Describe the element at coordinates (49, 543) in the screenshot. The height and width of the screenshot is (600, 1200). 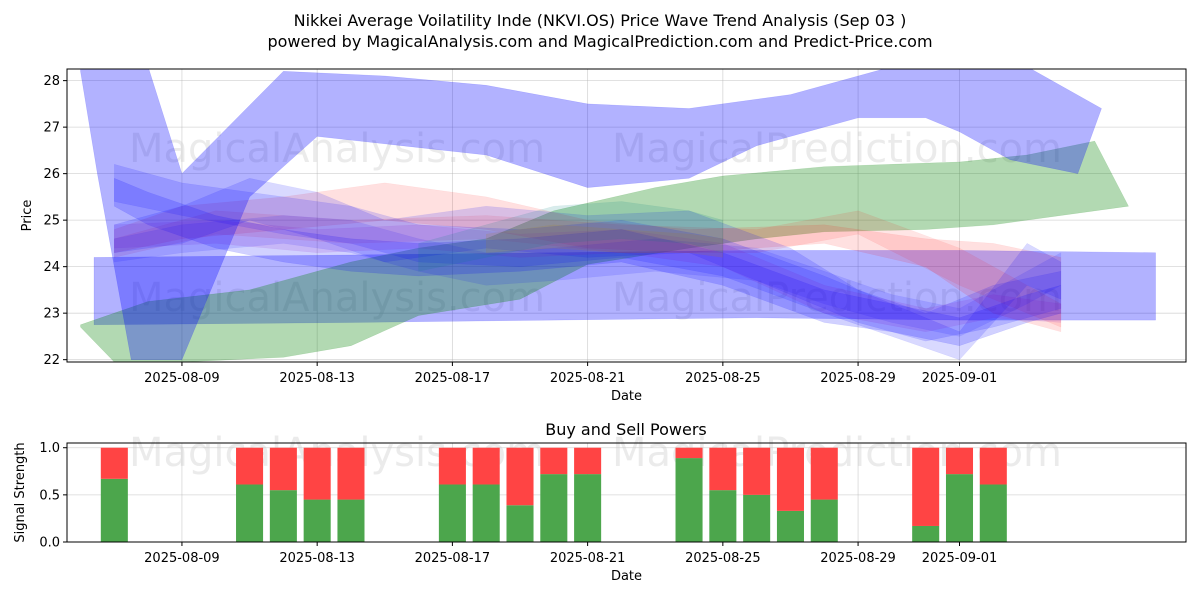
I see `y-tick-label: 0.0` at that location.